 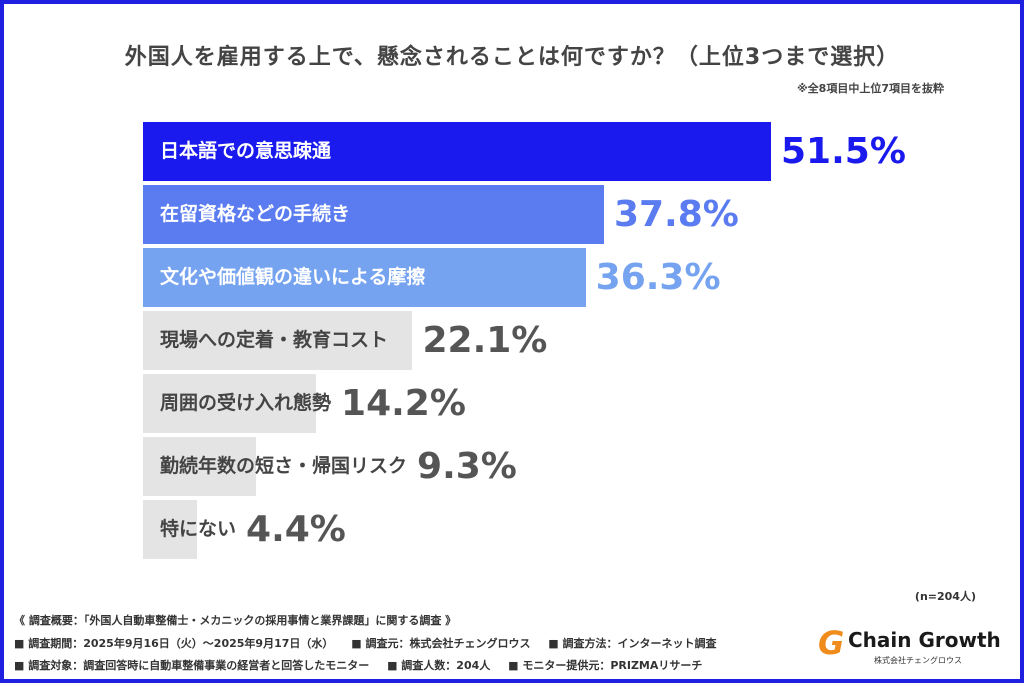 What do you see at coordinates (293, 277) in the screenshot?
I see `bar-label: 文化や価値観の違いによる摩擦` at bounding box center [293, 277].